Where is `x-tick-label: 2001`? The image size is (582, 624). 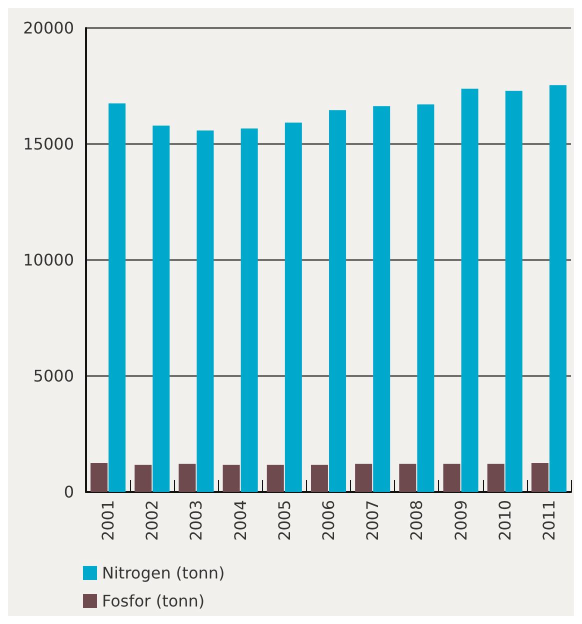 x-tick-label: 2001 is located at coordinates (108, 520).